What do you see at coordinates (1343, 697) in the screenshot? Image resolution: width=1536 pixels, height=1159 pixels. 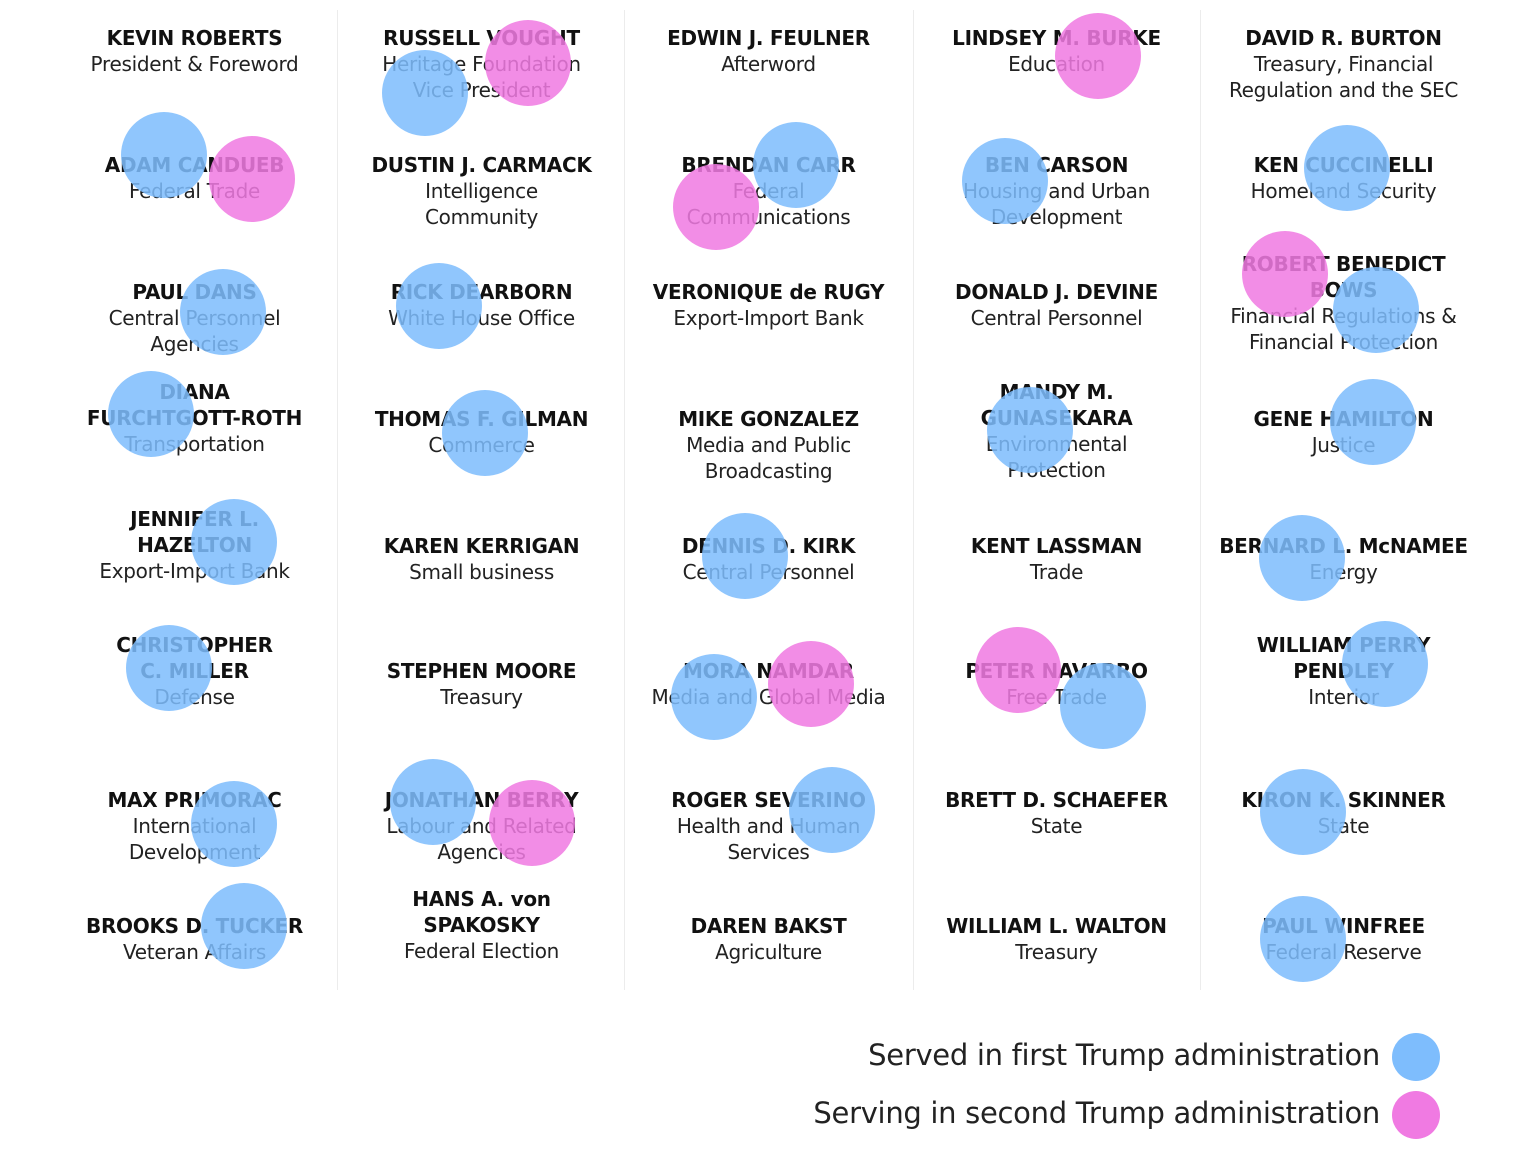 I see `contributor-role: Interior` at bounding box center [1343, 697].